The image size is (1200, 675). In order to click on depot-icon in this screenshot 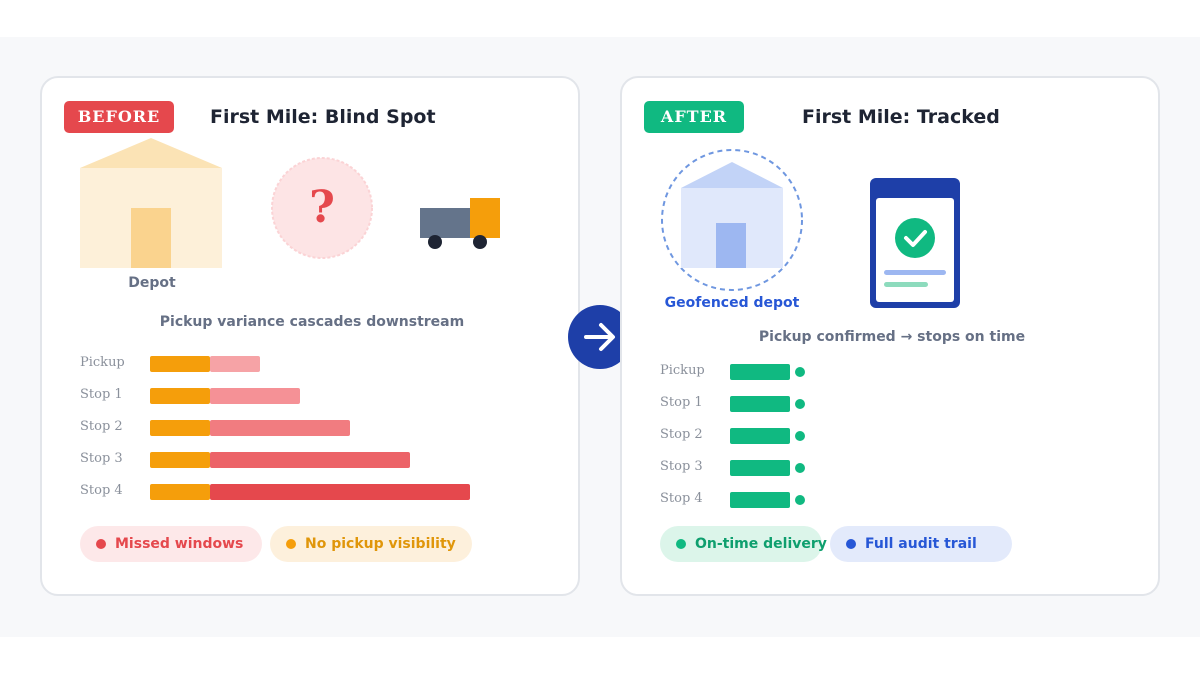, I will do `click(151, 203)`.